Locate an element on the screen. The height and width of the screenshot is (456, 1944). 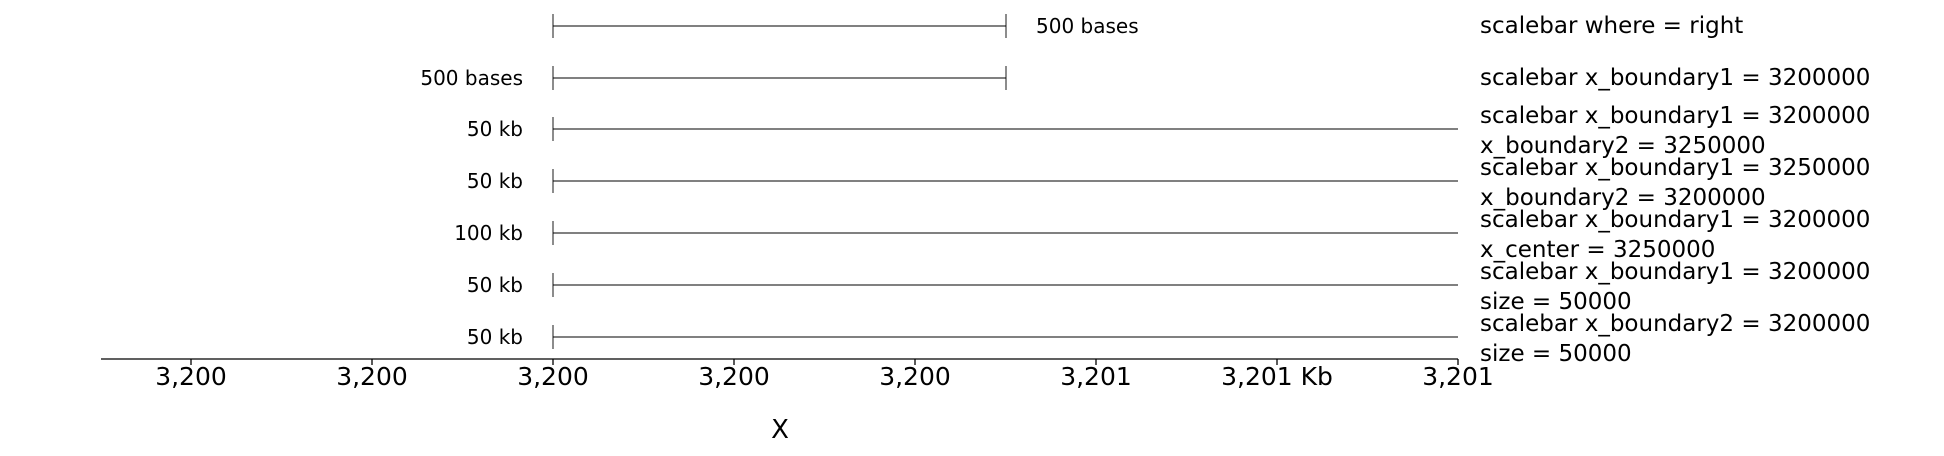
track-label: scalebar x_boundary1 = 3250000 is located at coordinates (1675, 168).